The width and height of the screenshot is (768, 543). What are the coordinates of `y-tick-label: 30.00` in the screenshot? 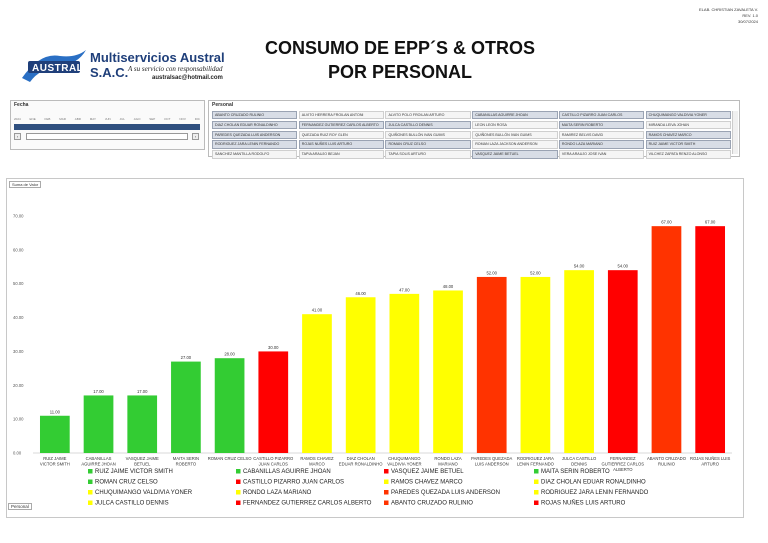 It's located at (18, 351).